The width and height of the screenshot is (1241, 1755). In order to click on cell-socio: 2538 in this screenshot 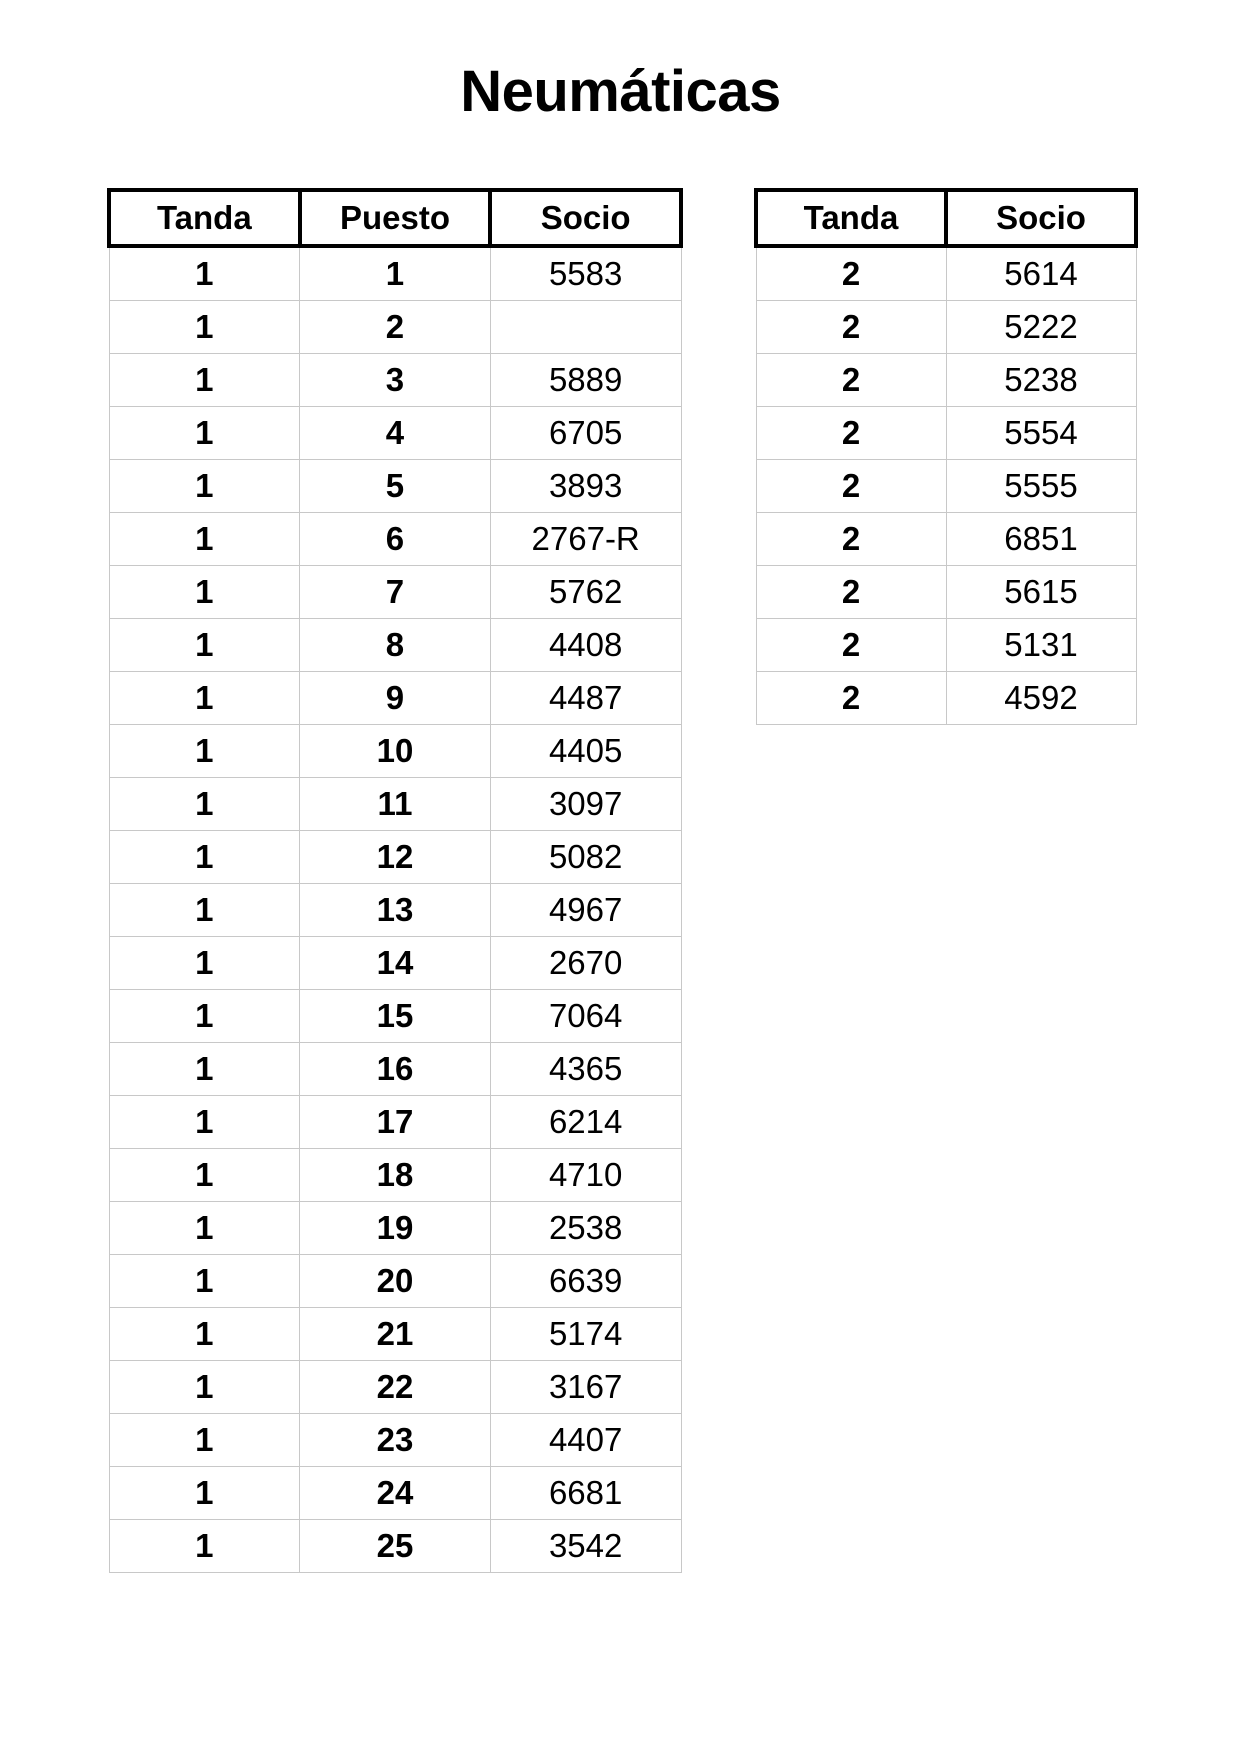, I will do `click(585, 1228)`.